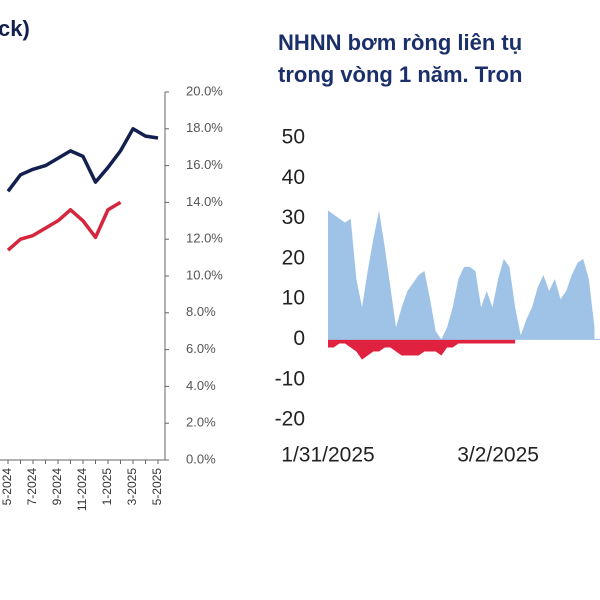 This screenshot has width=600, height=600. What do you see at coordinates (82, 489) in the screenshot?
I see `x-tick-label: 11-2024` at bounding box center [82, 489].